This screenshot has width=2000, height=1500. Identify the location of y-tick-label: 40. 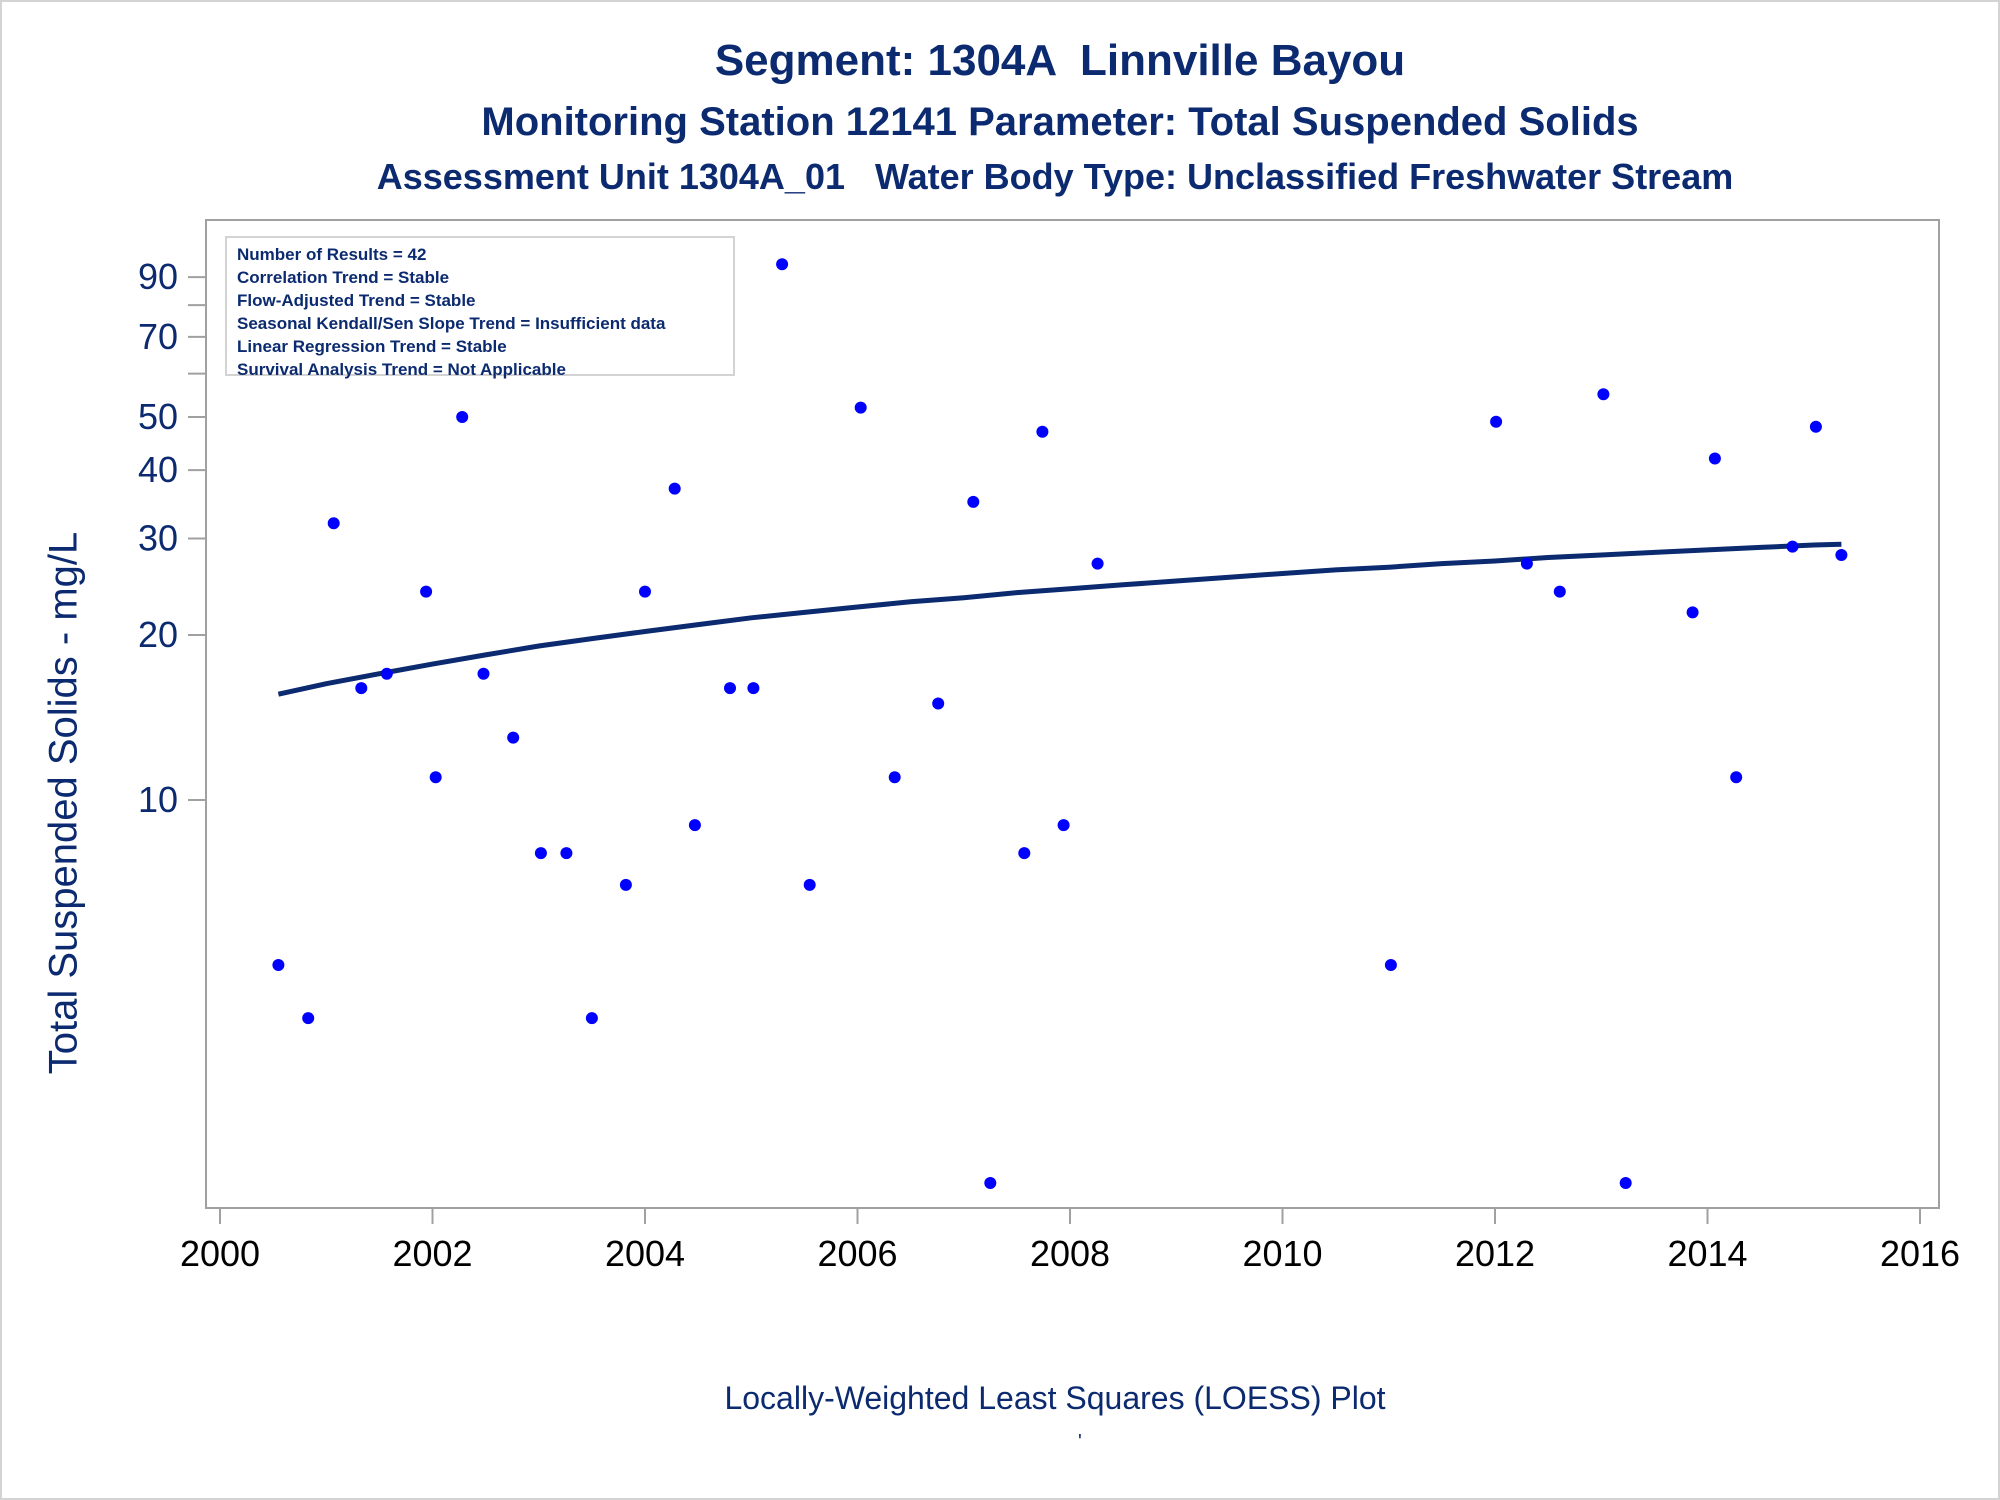
(158, 469).